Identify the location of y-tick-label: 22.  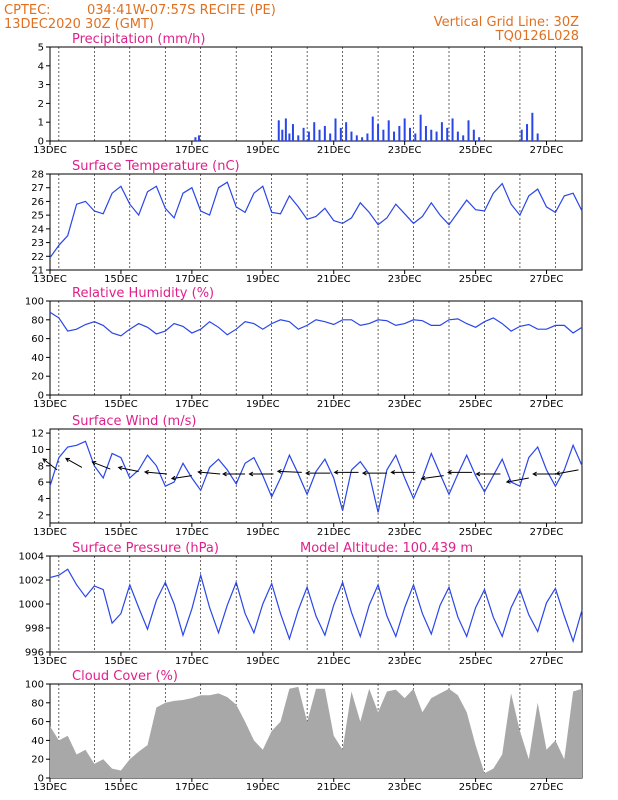
(37, 257).